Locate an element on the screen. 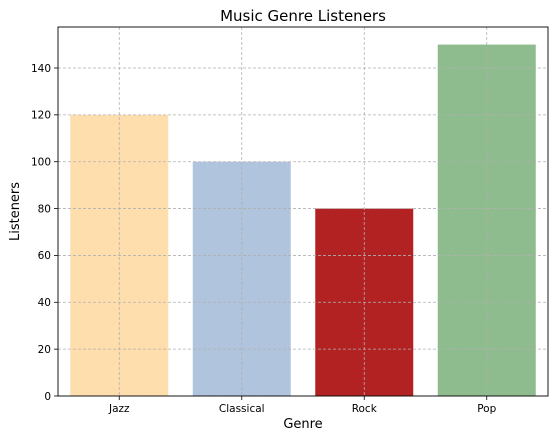 The image size is (558, 443). y-tick-label: 0 is located at coordinates (47, 397).